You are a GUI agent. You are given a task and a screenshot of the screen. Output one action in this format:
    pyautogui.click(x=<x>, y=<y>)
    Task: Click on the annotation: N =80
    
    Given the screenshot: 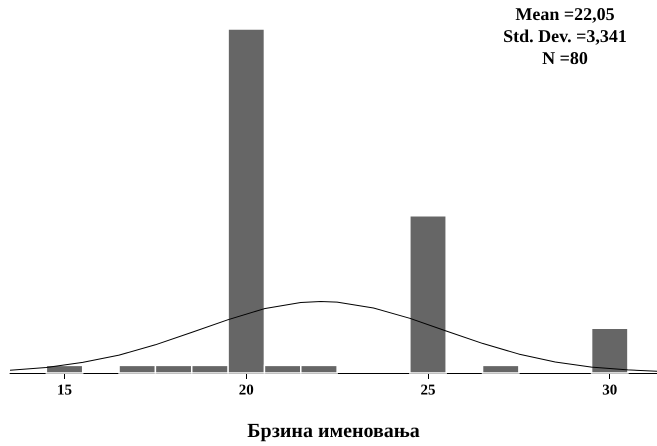 What is the action you would take?
    pyautogui.click(x=565, y=58)
    